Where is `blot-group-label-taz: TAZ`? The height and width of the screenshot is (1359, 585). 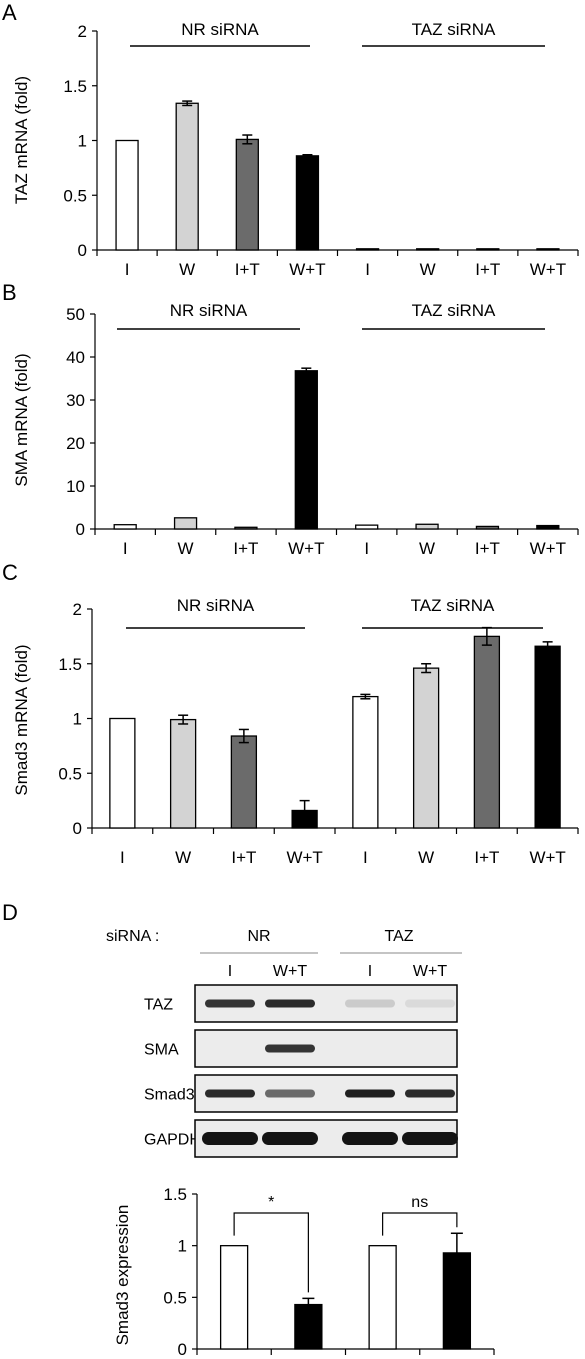
blot-group-label-taz: TAZ is located at coordinates (398, 936).